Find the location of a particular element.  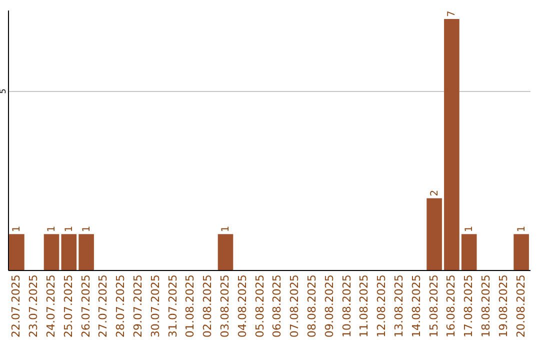

x-tick-label: 24.07.2025 is located at coordinates (51, 306).